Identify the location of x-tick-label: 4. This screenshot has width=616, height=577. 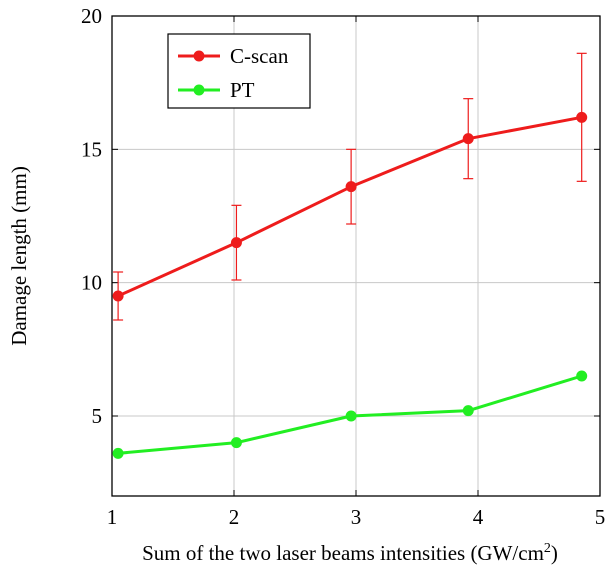
(478, 517).